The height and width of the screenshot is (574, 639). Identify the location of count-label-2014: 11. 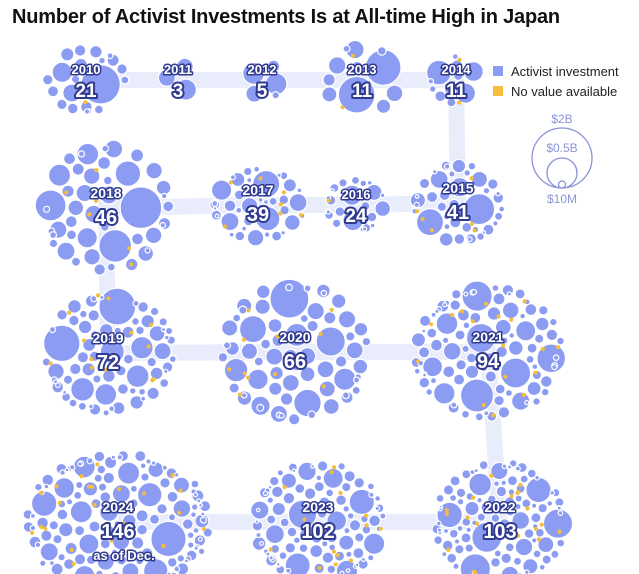
(456, 91).